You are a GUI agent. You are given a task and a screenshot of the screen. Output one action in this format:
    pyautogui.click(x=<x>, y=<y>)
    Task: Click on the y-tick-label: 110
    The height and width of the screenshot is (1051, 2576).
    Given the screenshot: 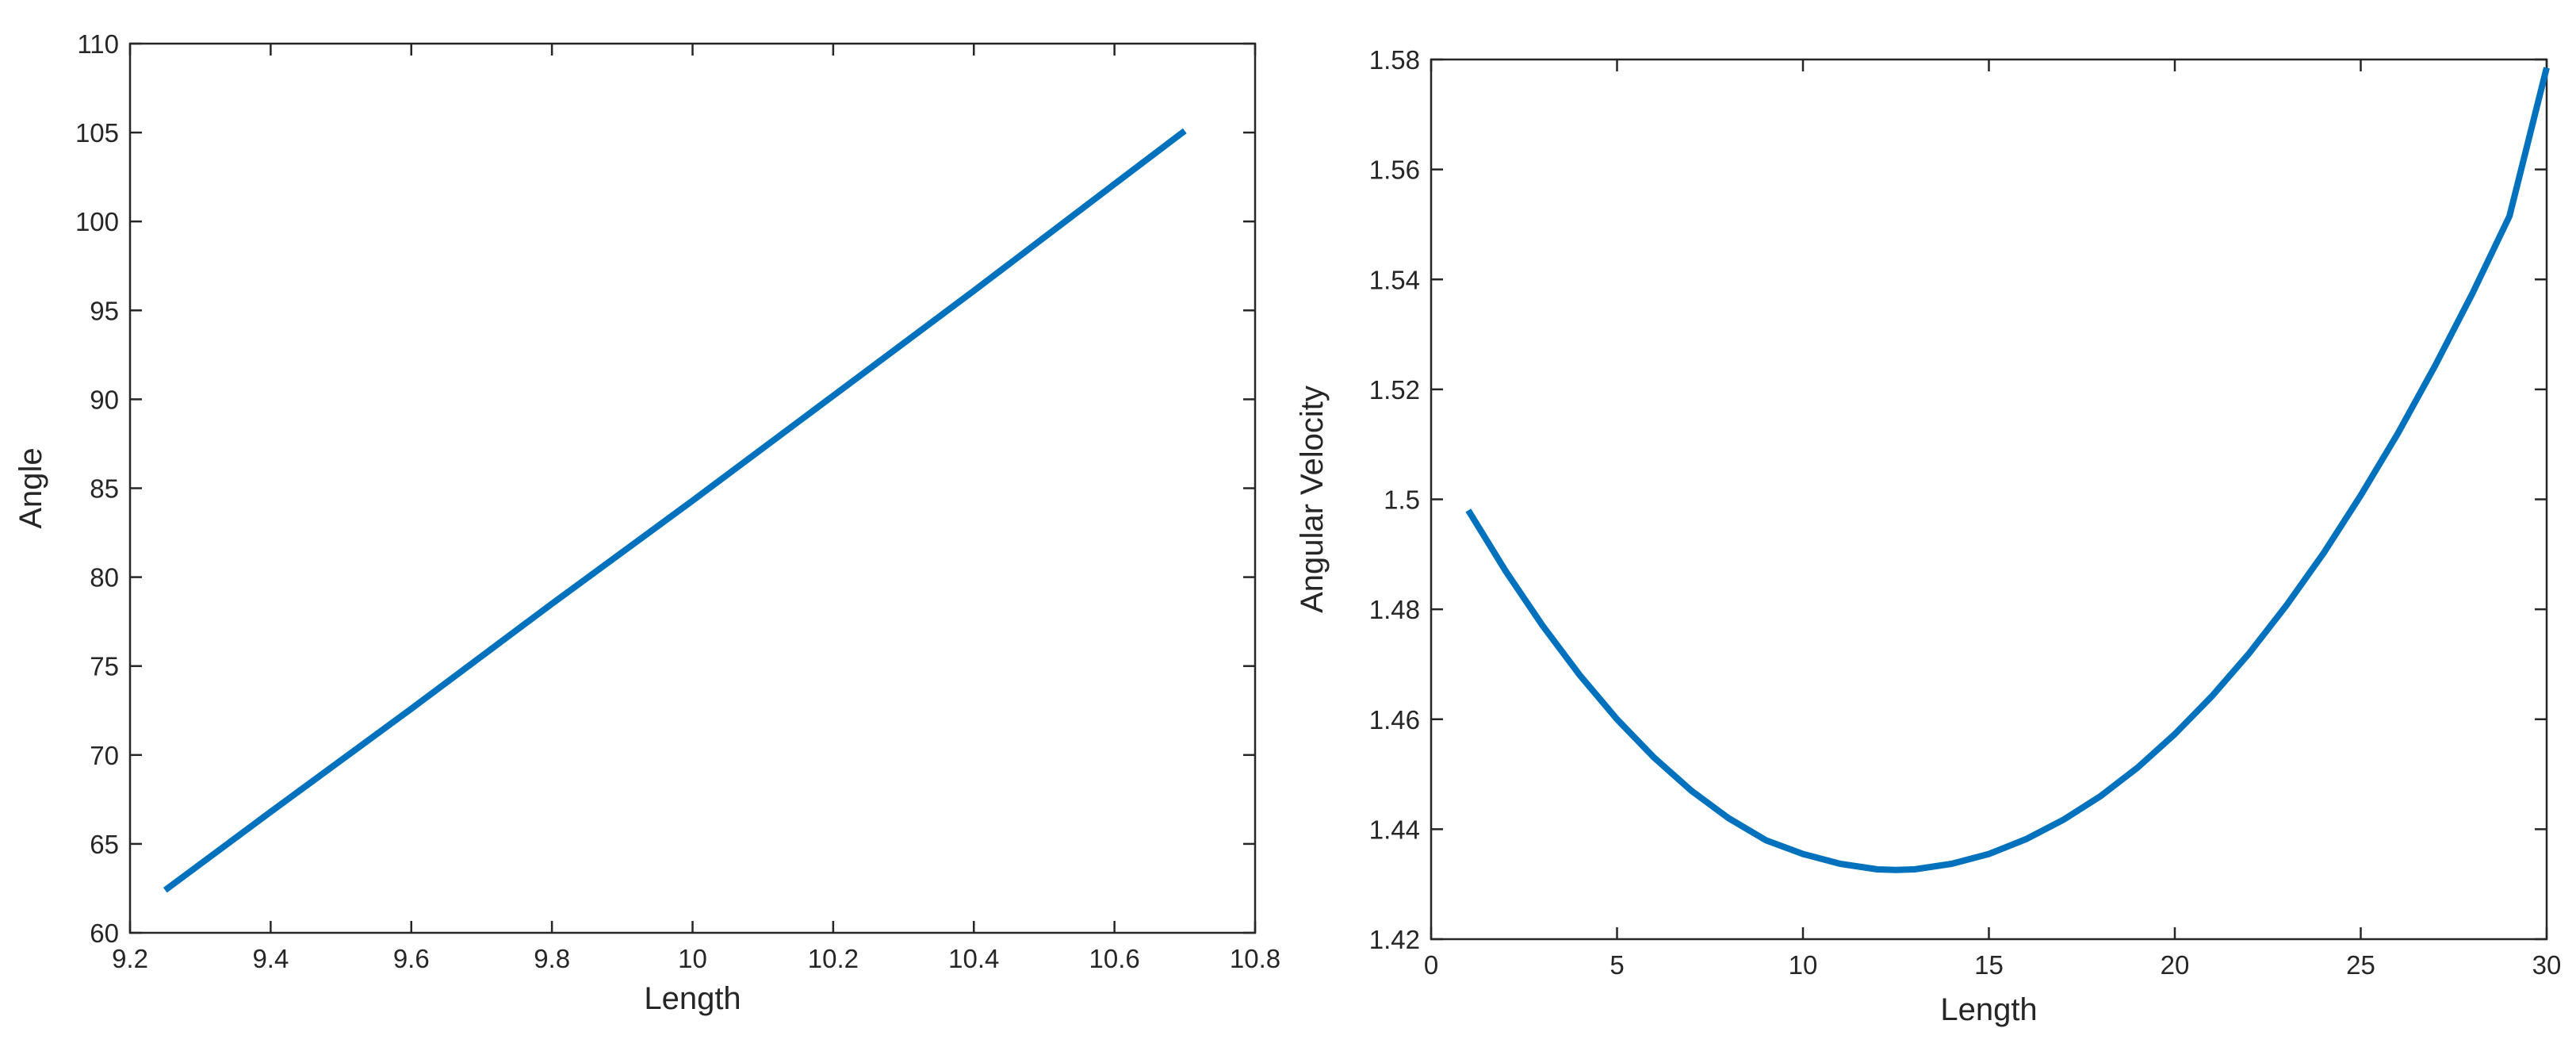 What is the action you would take?
    pyautogui.click(x=98, y=44)
    